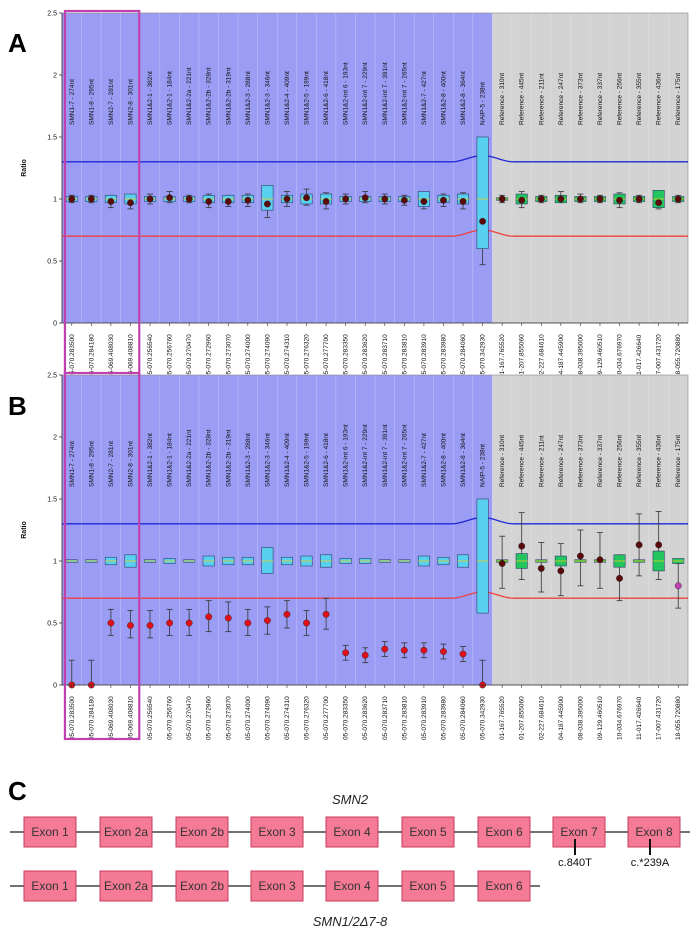 This screenshot has height=935, width=700. What do you see at coordinates (189, 458) in the screenshot?
I see `probe-label: SMN1&2-2a - 221nt` at bounding box center [189, 458].